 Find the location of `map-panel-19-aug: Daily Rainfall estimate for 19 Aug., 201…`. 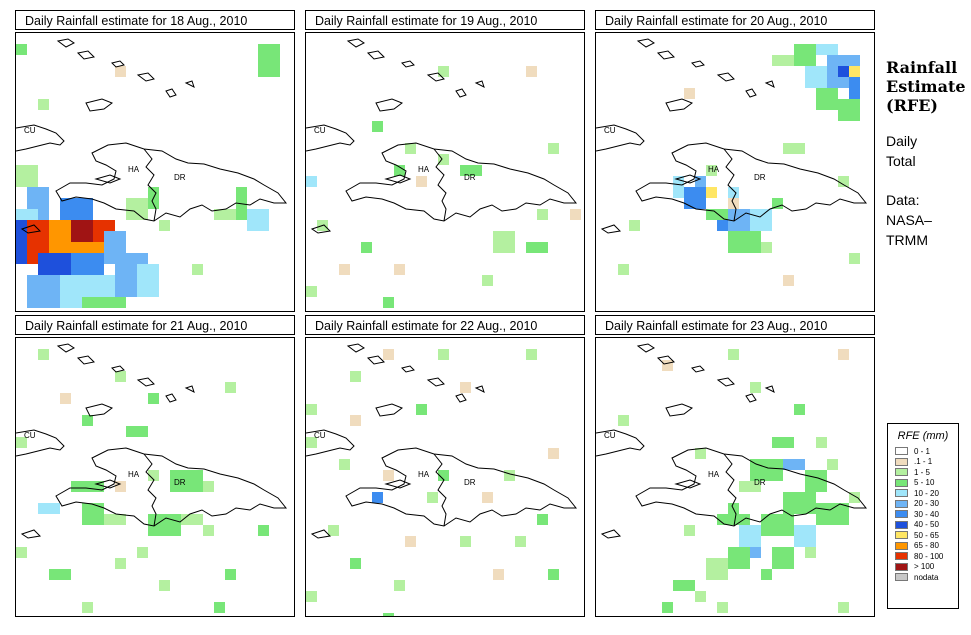

map-panel-19-aug: Daily Rainfall estimate for 19 Aug., 201… is located at coordinates (445, 161).